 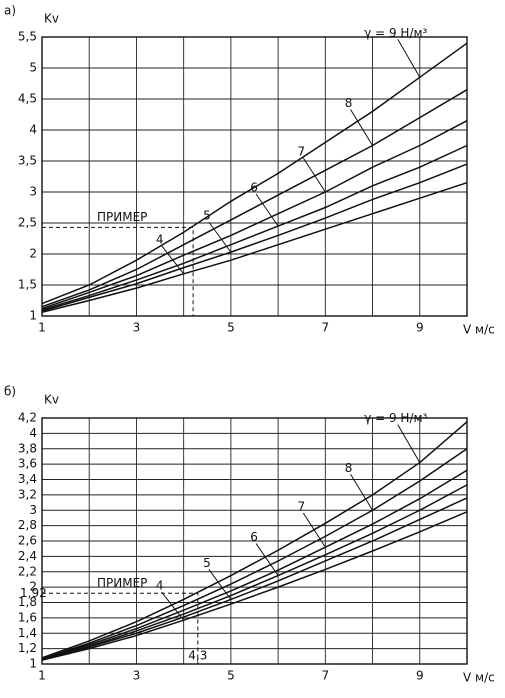 What do you see at coordinates (197, 656) in the screenshot?
I see `example-x-label: 4,3` at bounding box center [197, 656].